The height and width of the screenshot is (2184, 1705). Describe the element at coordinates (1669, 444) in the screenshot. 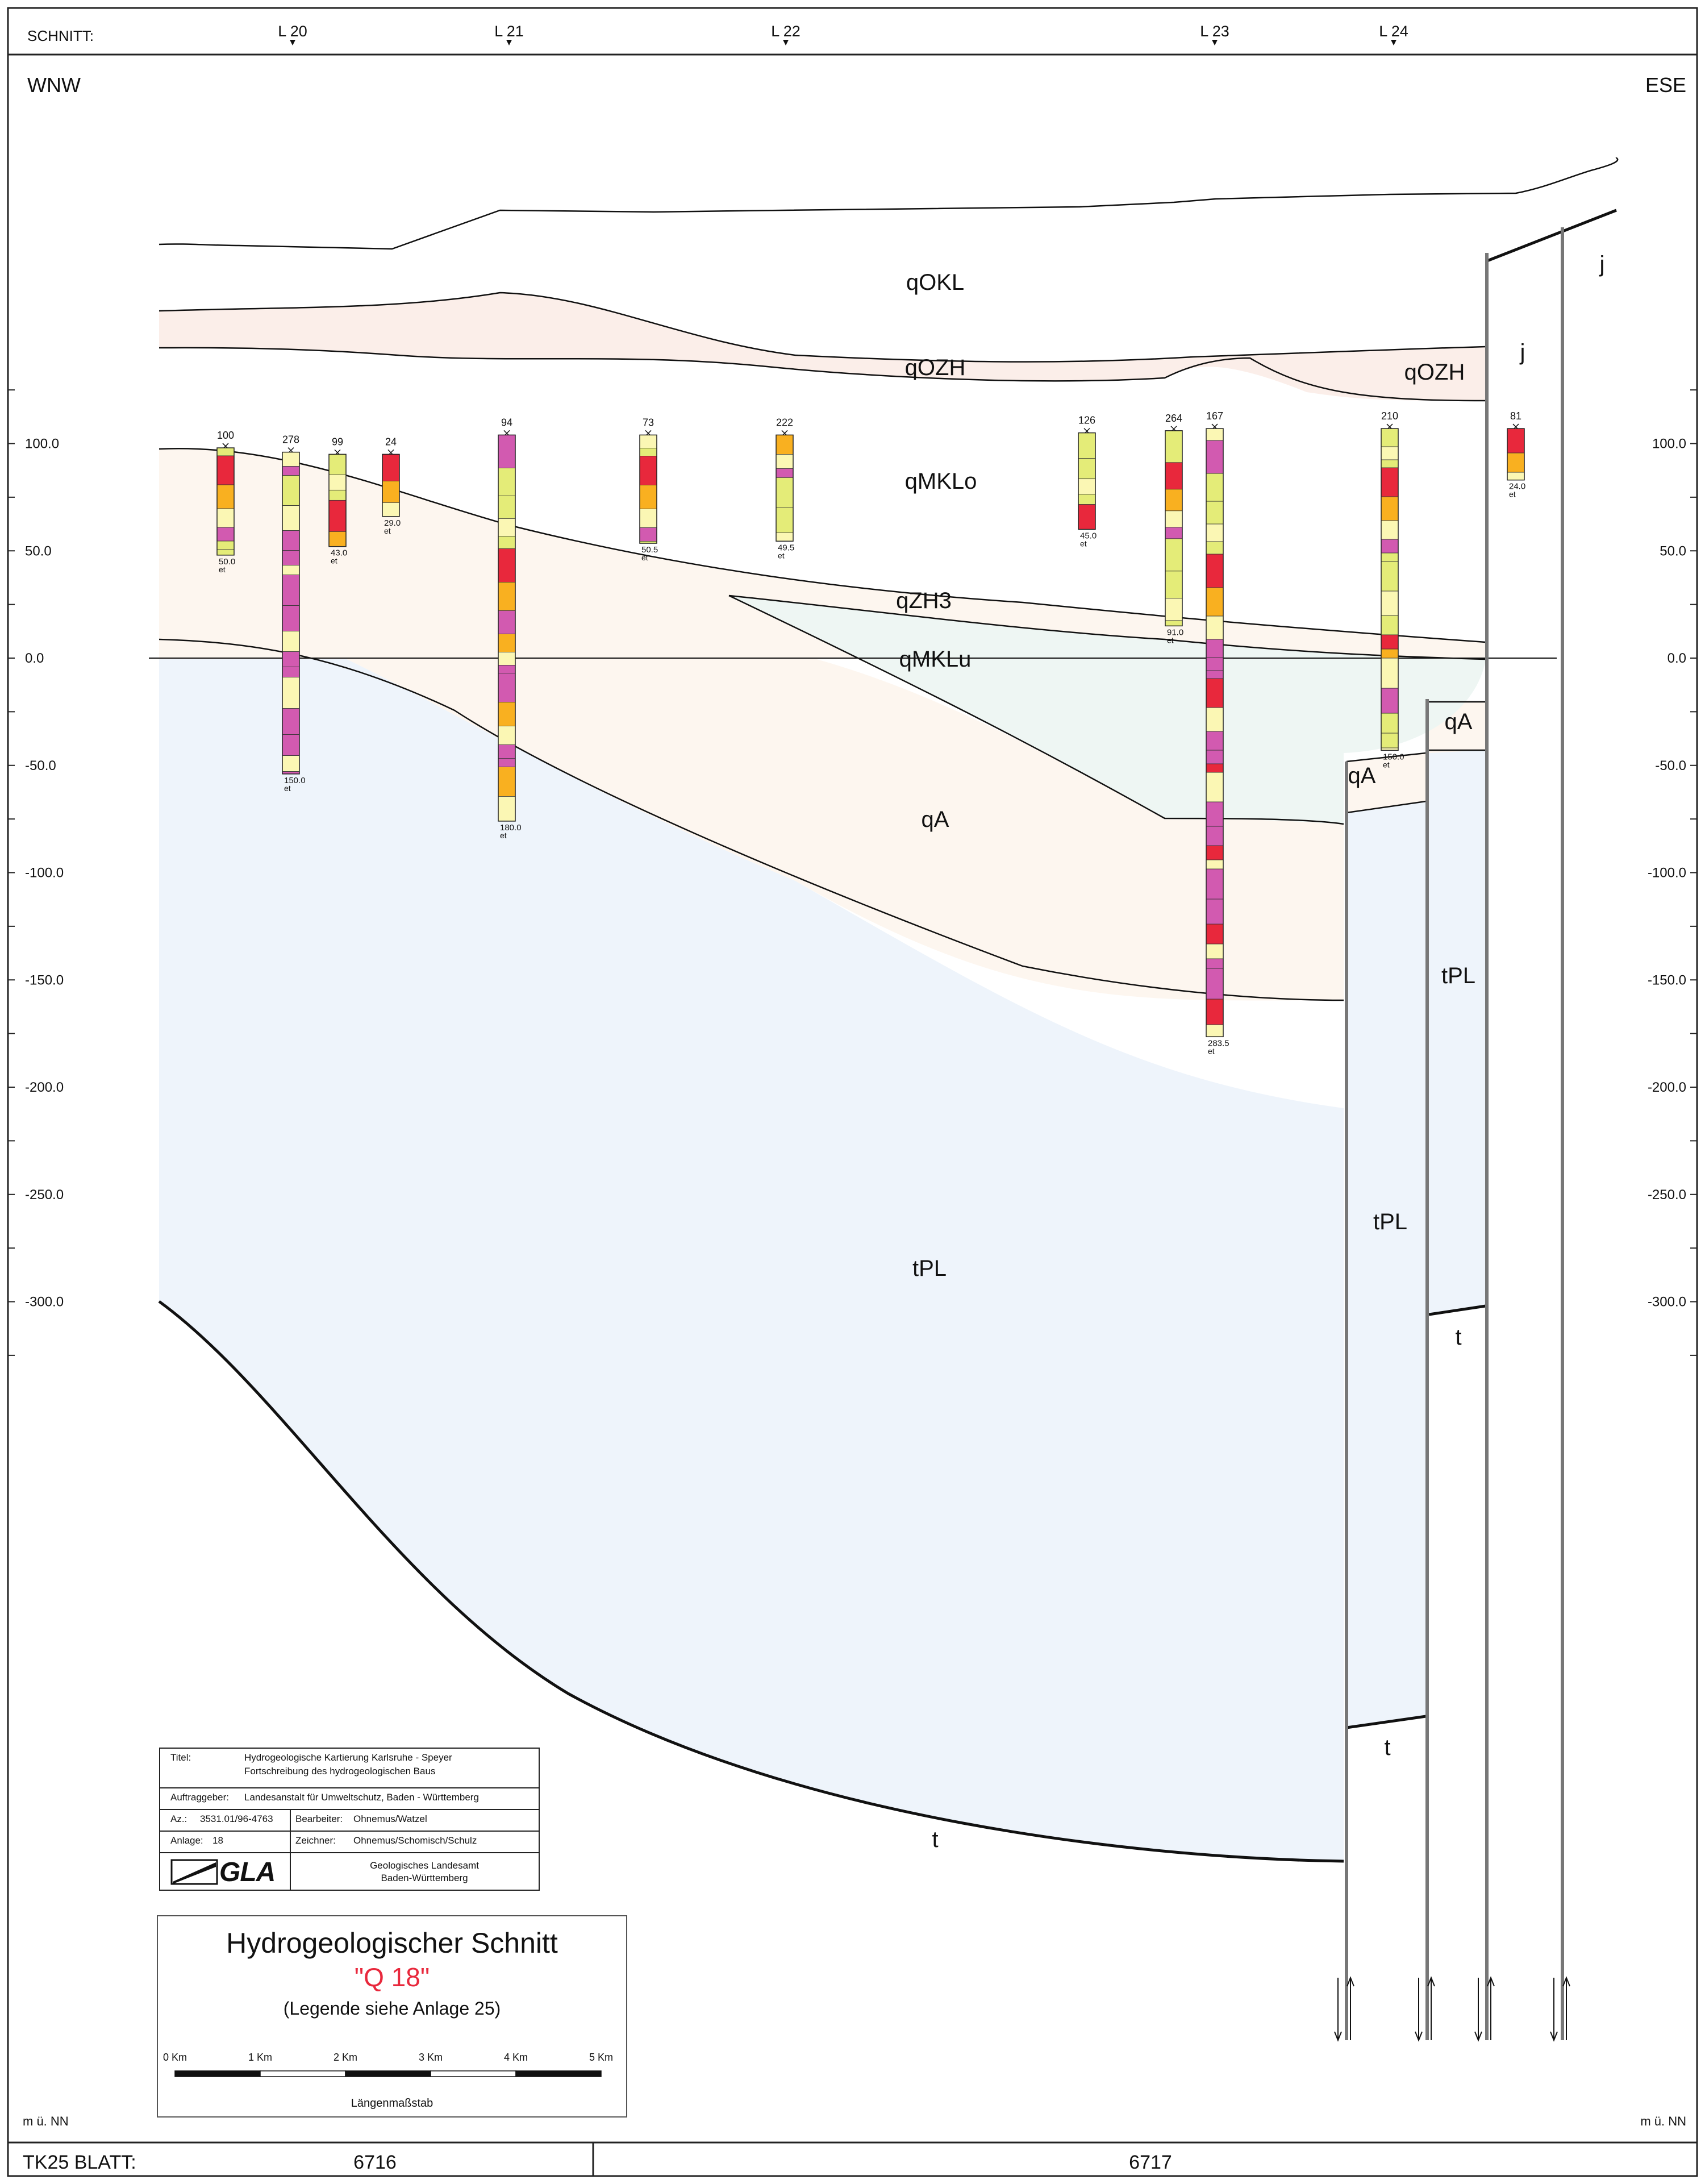

I see `axis-tick-label: 100.0` at that location.